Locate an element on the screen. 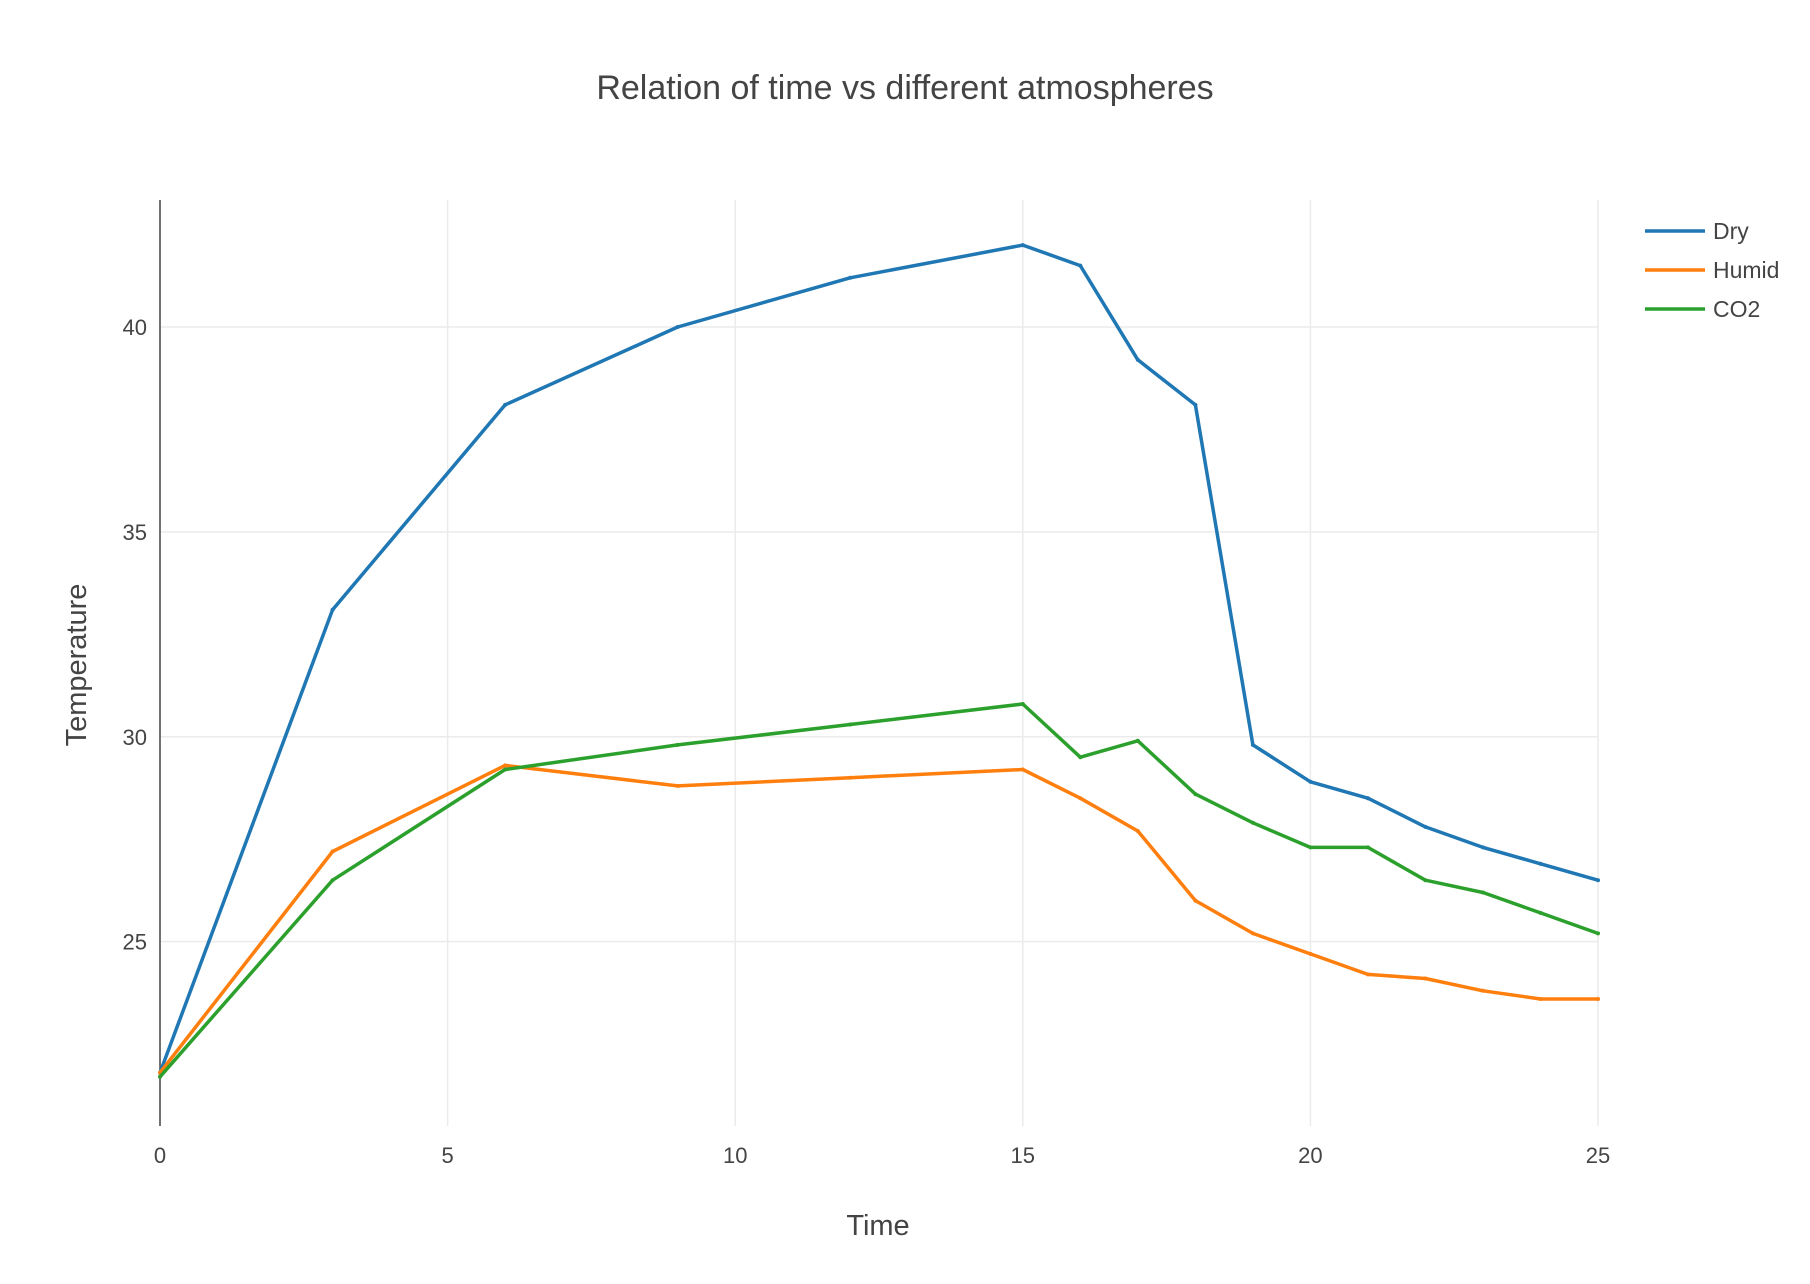 This screenshot has height=1284, width=1810. x-tick-label: 15 is located at coordinates (1023, 1155).